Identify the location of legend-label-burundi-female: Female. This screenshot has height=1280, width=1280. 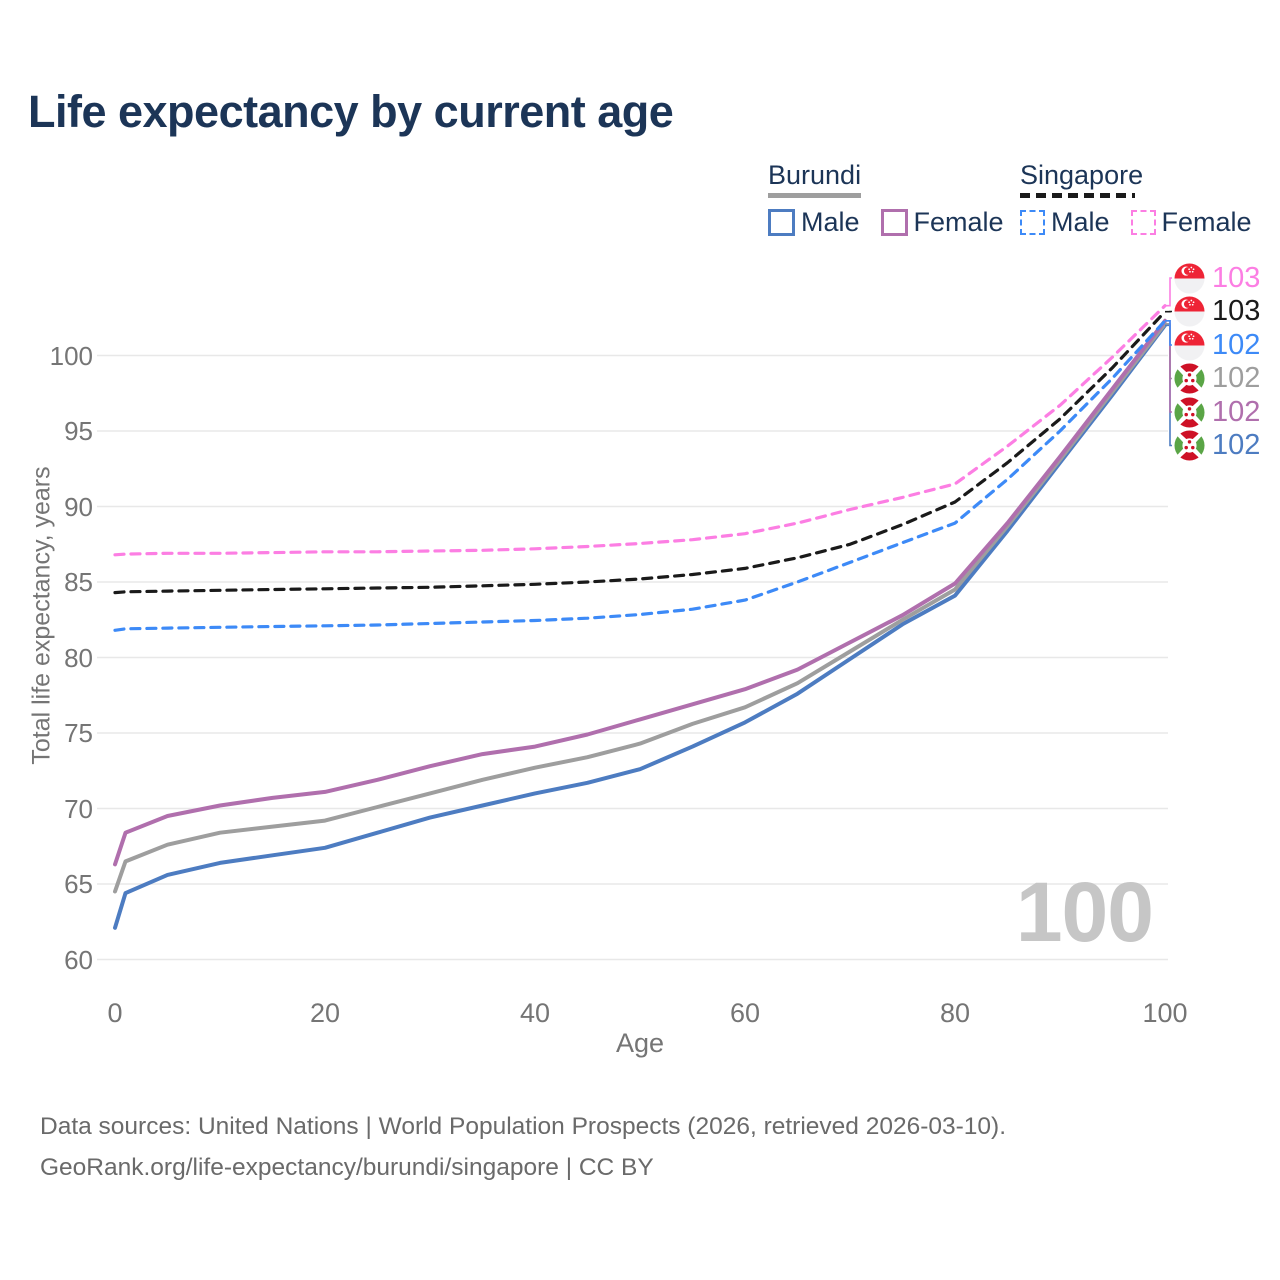
(958, 222).